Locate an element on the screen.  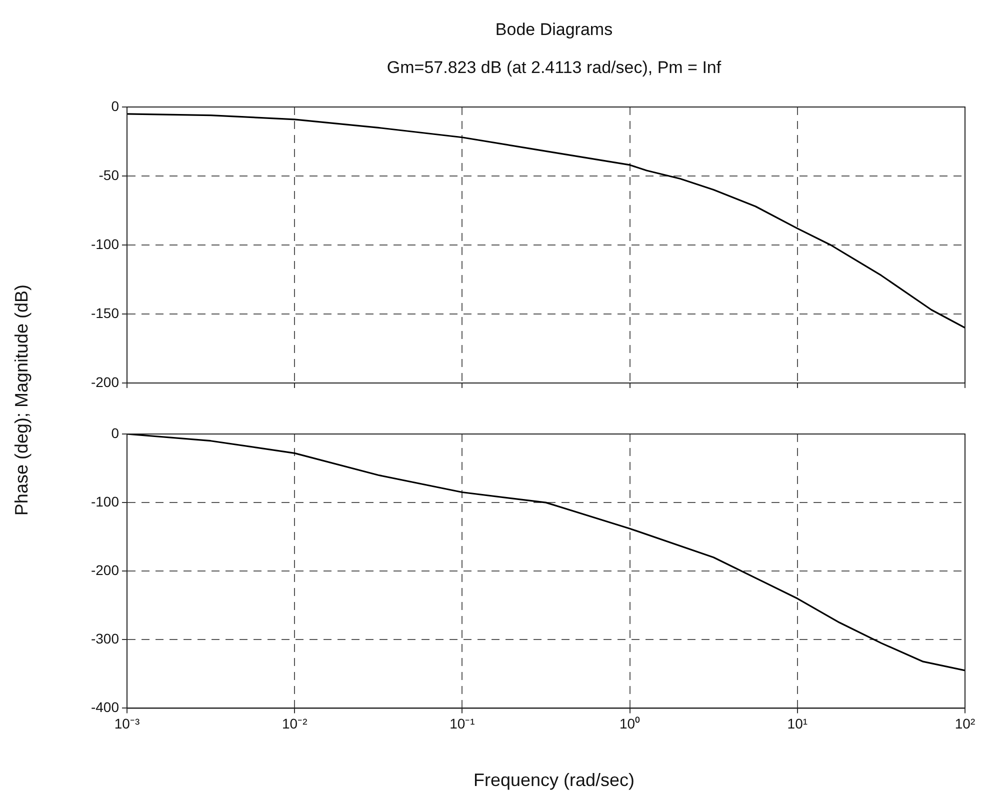
x-axis-title: Frequency (rad/sec) is located at coordinates (554, 780).